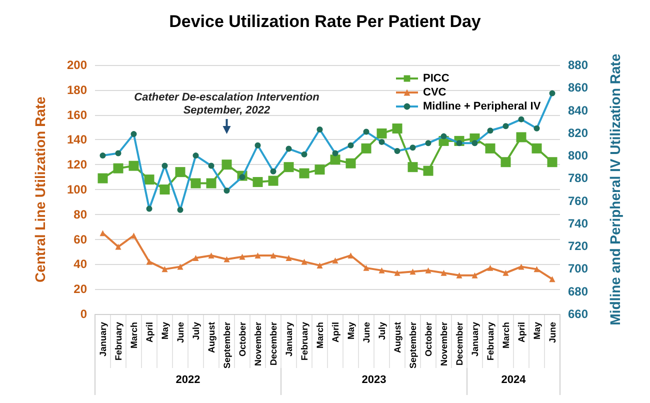 This screenshot has height=403, width=650. I want to click on text: 2024, so click(514, 380).